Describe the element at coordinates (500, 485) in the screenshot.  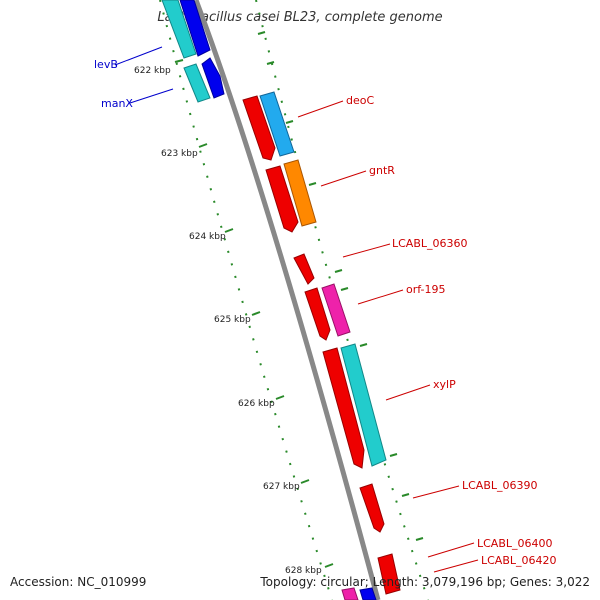
I see `gene-label-LCABL_06390: LCABL_06390` at that location.